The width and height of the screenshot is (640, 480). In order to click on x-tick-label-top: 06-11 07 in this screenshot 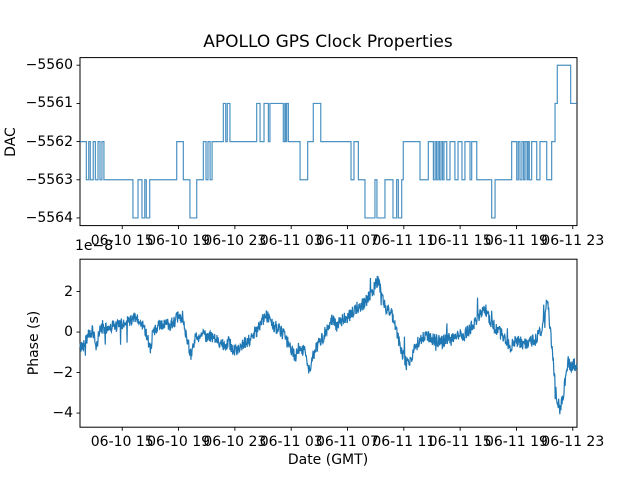, I will do `click(347, 240)`.